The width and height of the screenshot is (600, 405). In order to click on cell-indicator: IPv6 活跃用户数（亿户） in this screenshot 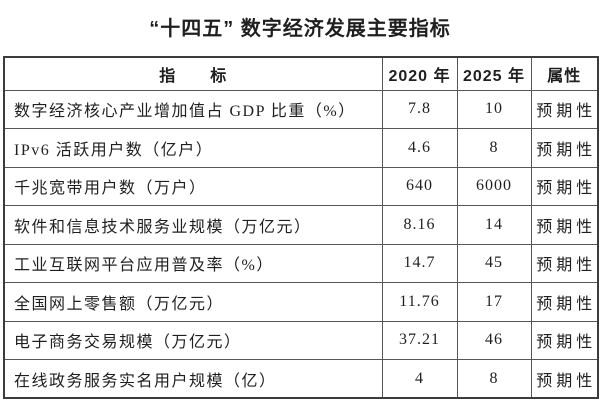, I will do `click(193, 148)`.